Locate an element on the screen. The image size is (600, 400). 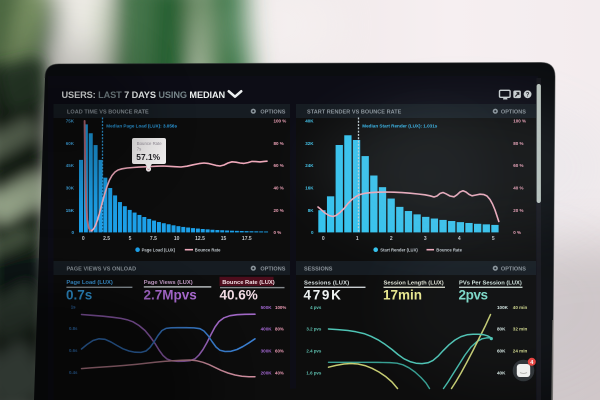
svg-text: 40K is located at coordinates (309, 121).